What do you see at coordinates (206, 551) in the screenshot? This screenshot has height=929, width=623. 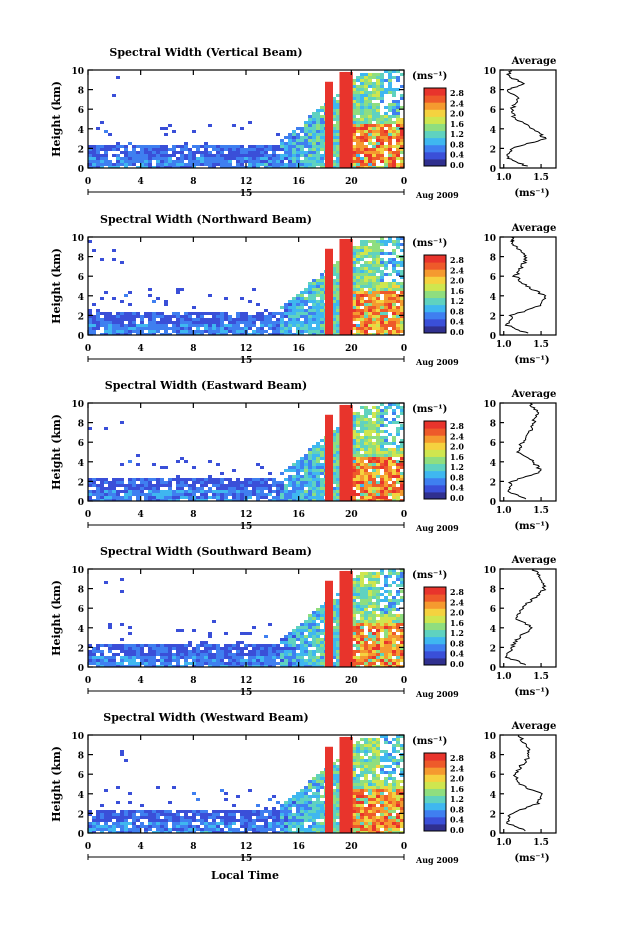 I see `panel-title: Spectral Width (Southward Beam)` at bounding box center [206, 551].